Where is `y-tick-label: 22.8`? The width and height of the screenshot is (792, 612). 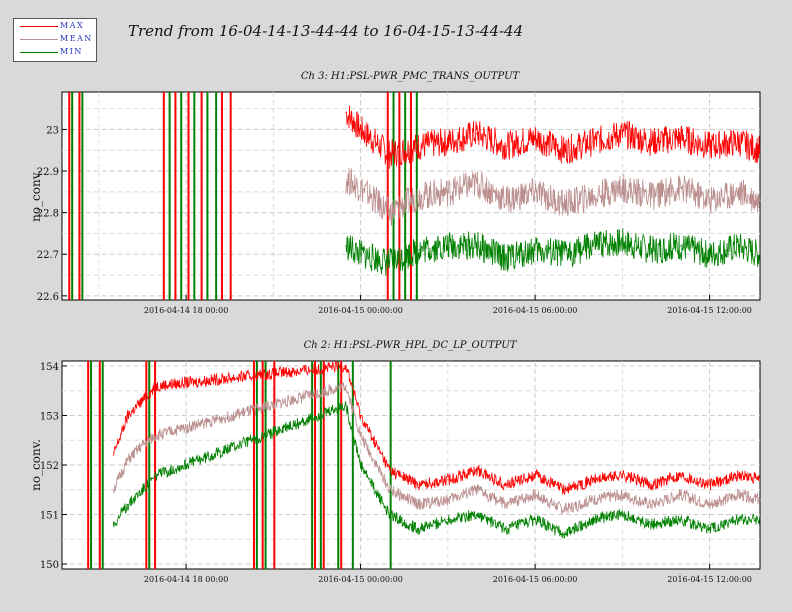
y-tick-label: 22.8 is located at coordinates (48, 214).